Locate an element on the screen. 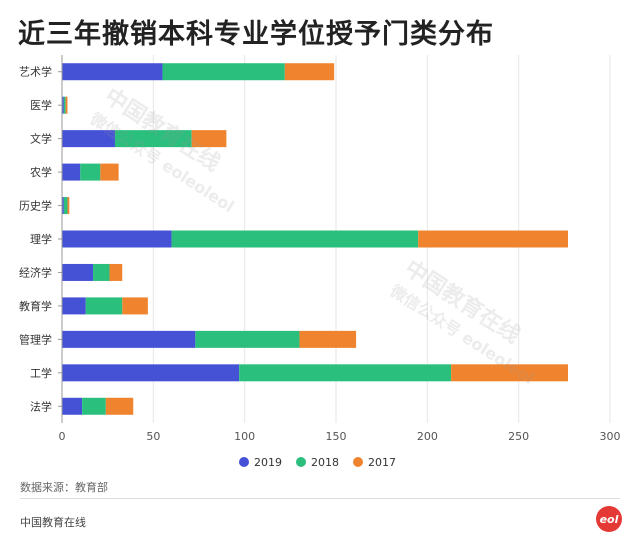  eol-logo: eol is located at coordinates (609, 519).